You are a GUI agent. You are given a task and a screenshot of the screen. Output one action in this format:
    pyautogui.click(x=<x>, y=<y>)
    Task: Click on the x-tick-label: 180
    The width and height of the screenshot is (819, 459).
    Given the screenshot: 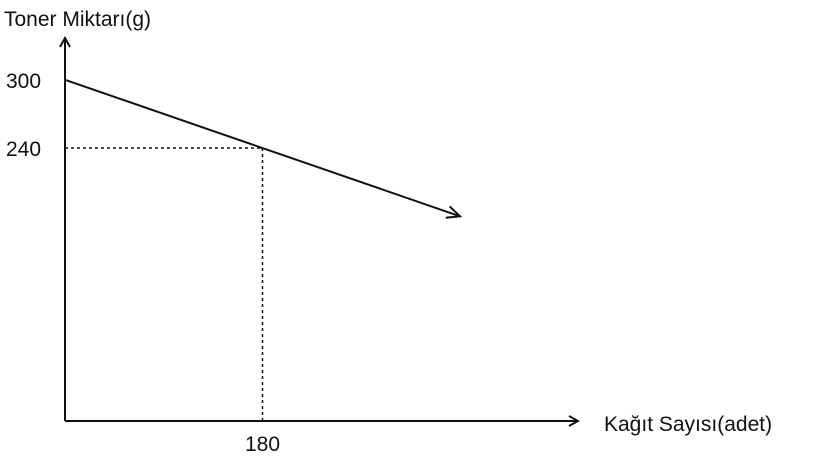 What is the action you would take?
    pyautogui.click(x=262, y=444)
    